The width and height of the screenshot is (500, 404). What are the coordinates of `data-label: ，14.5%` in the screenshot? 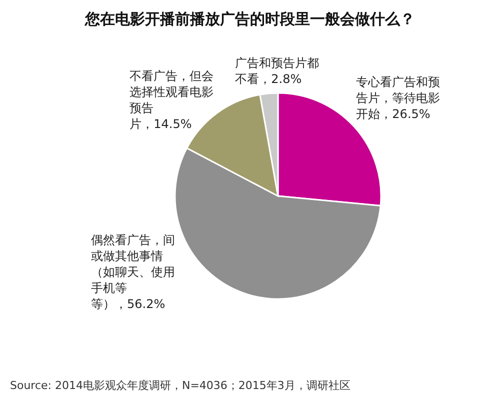 It's located at (167, 123).